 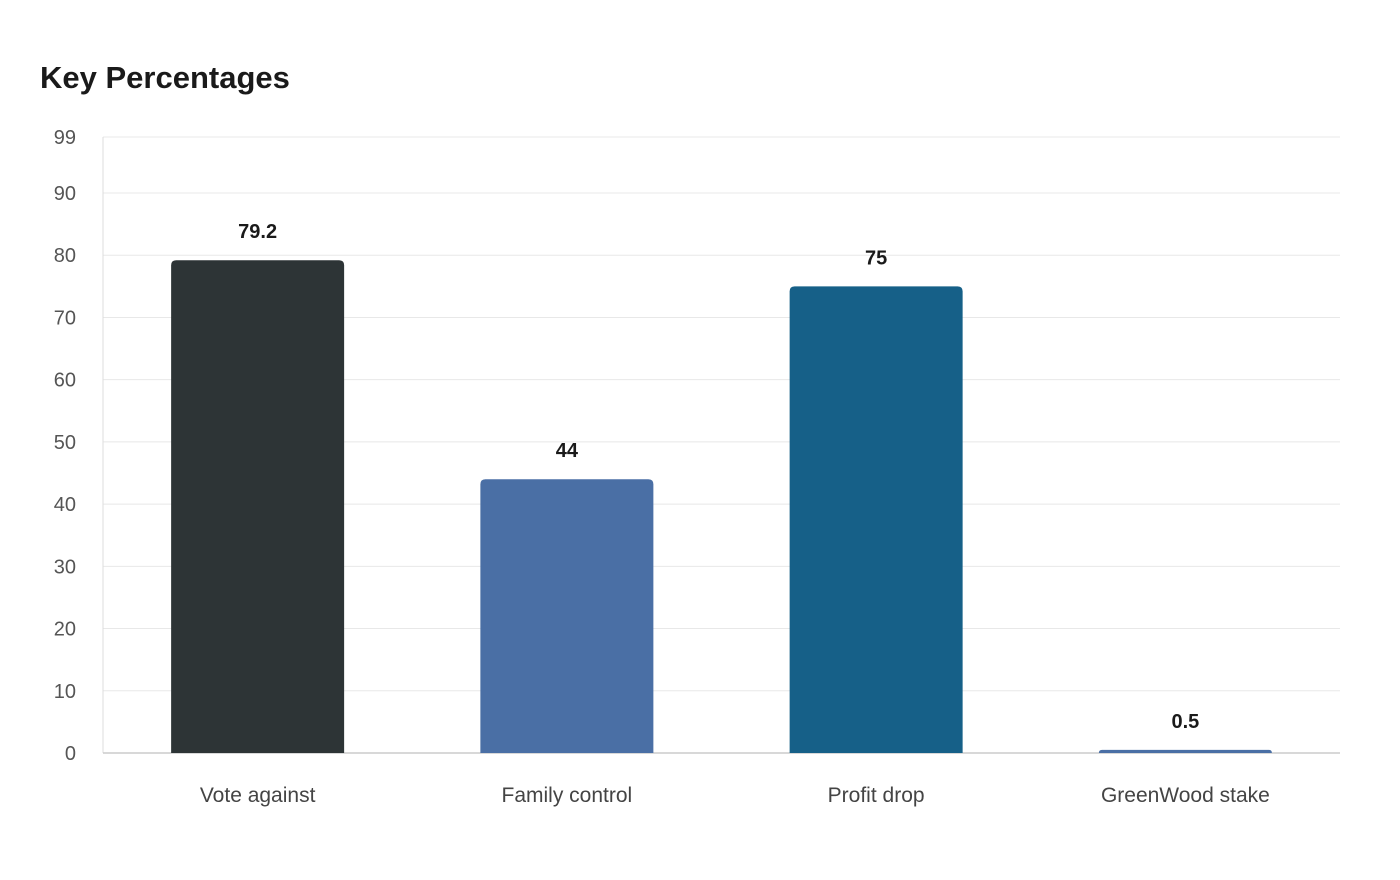 I want to click on y-tick-label: 90, so click(x=65, y=194).